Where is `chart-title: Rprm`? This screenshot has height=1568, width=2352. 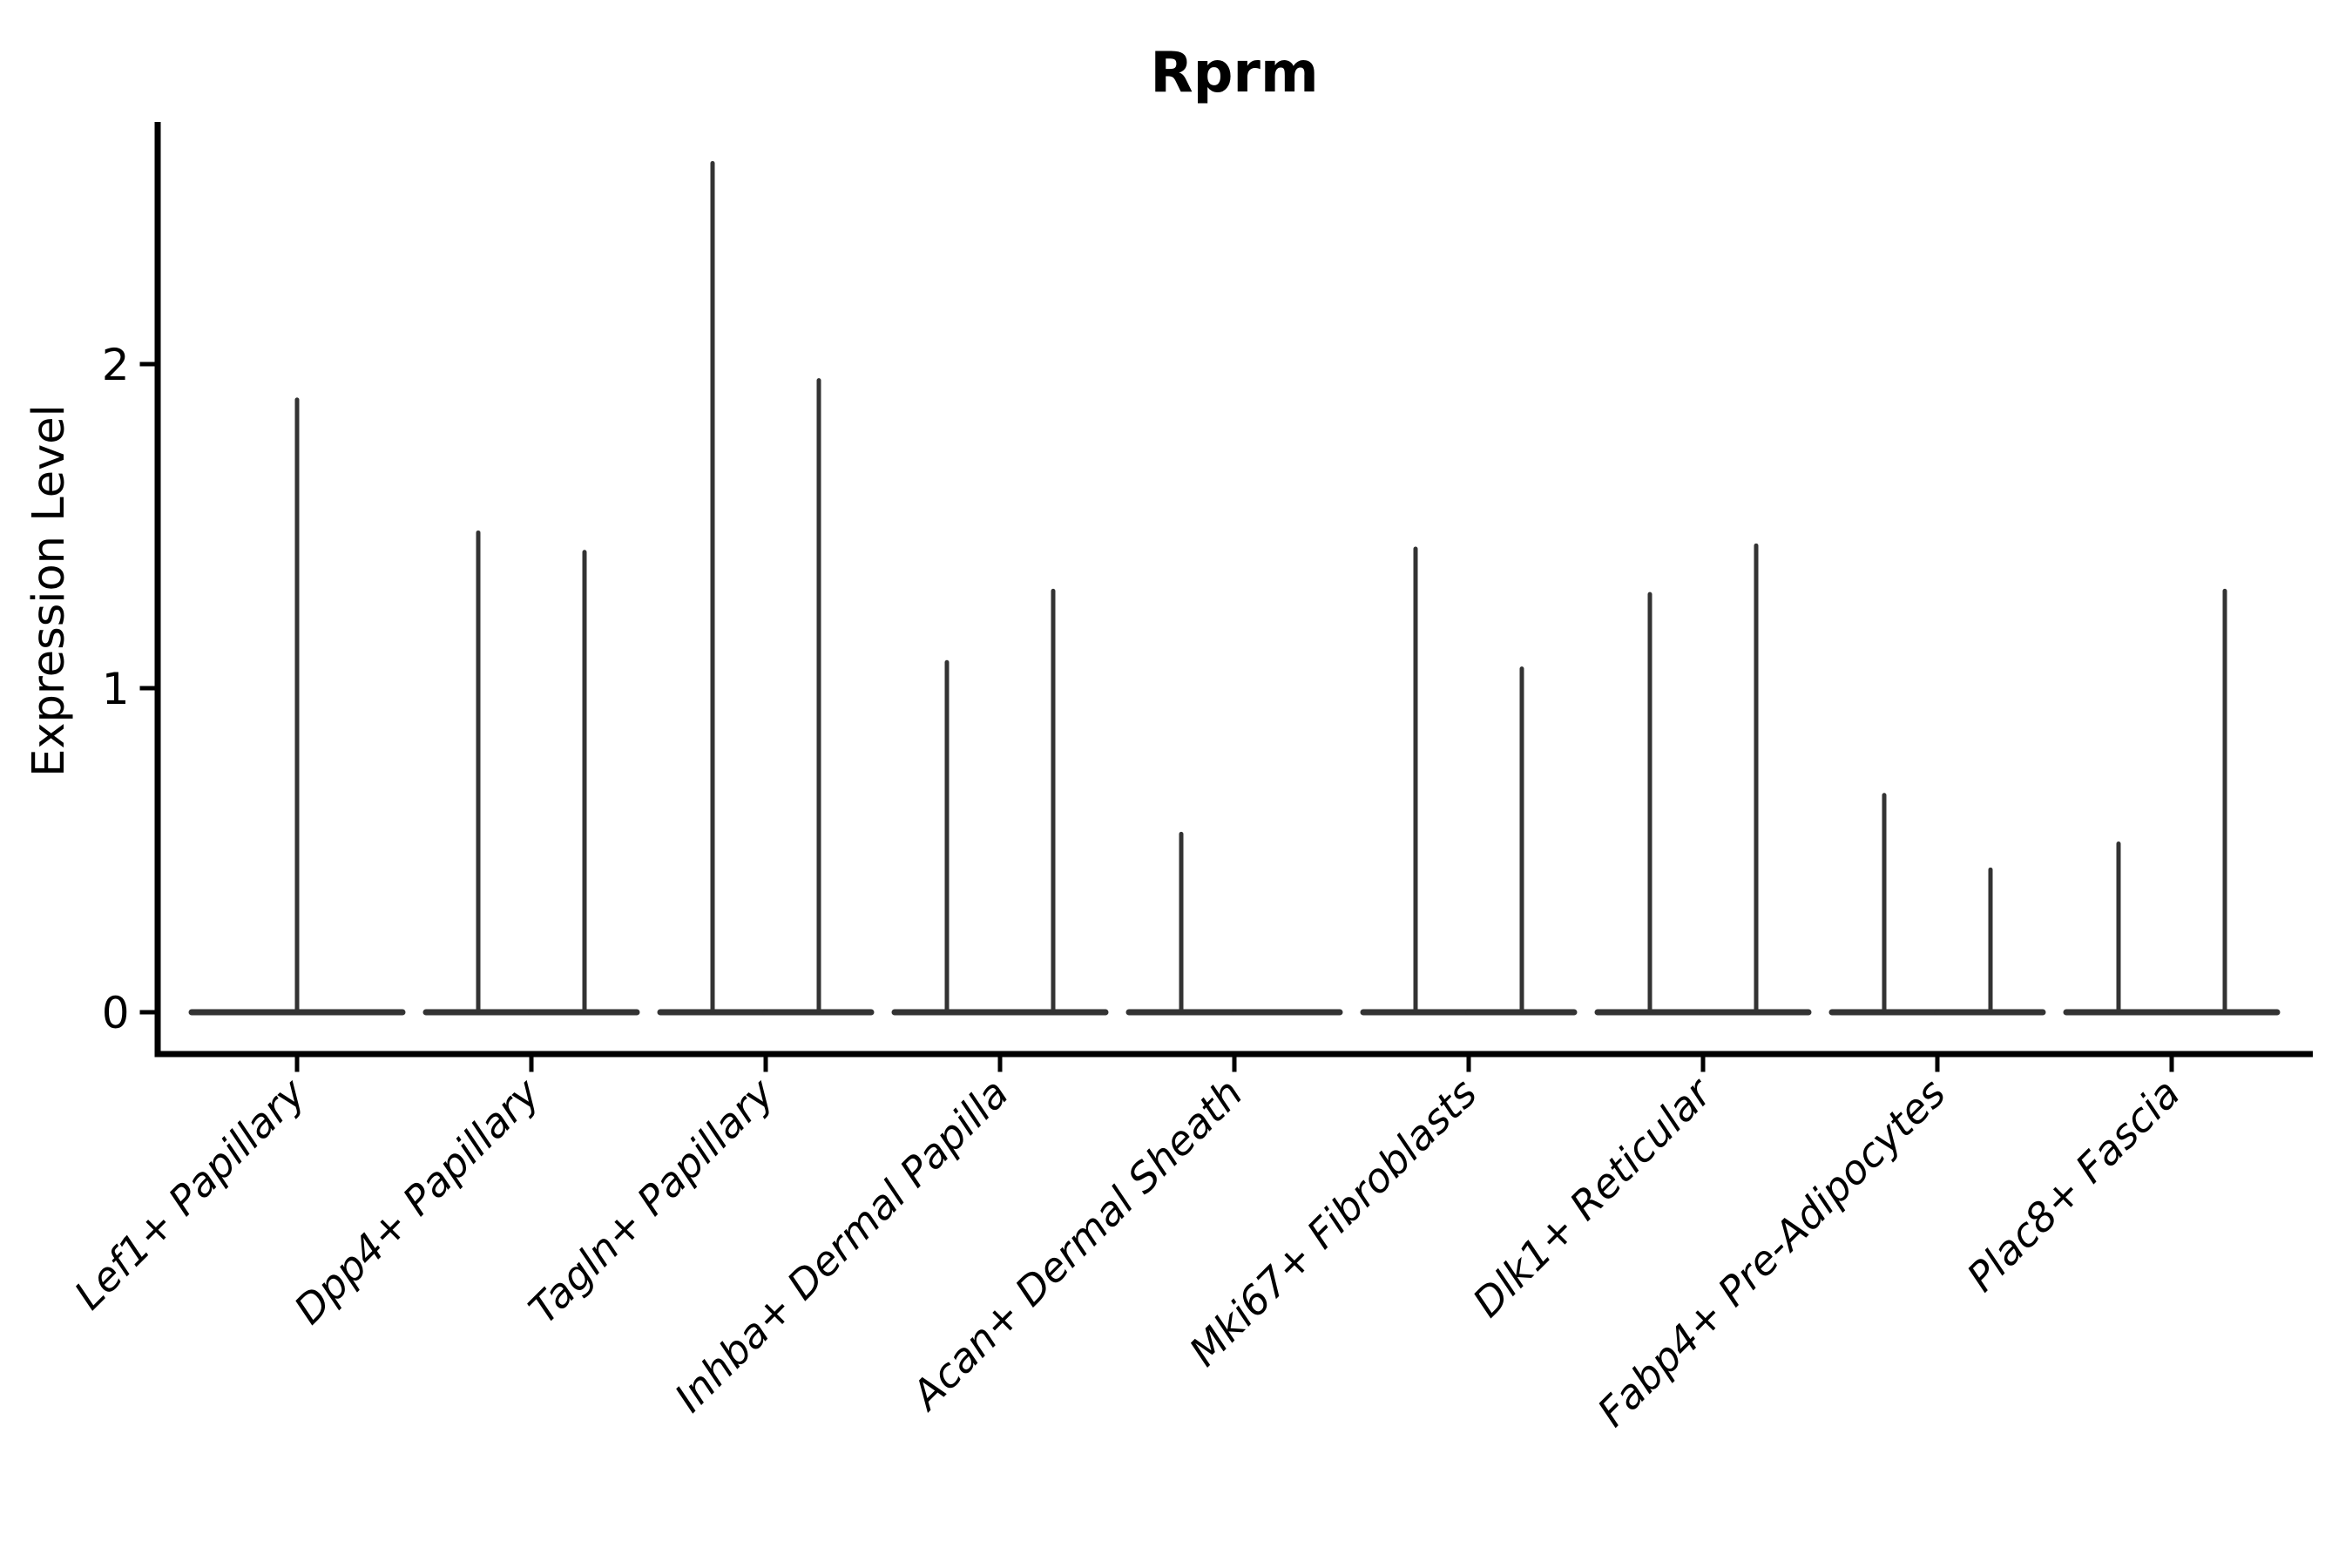
chart-title: Rprm is located at coordinates (1234, 73).